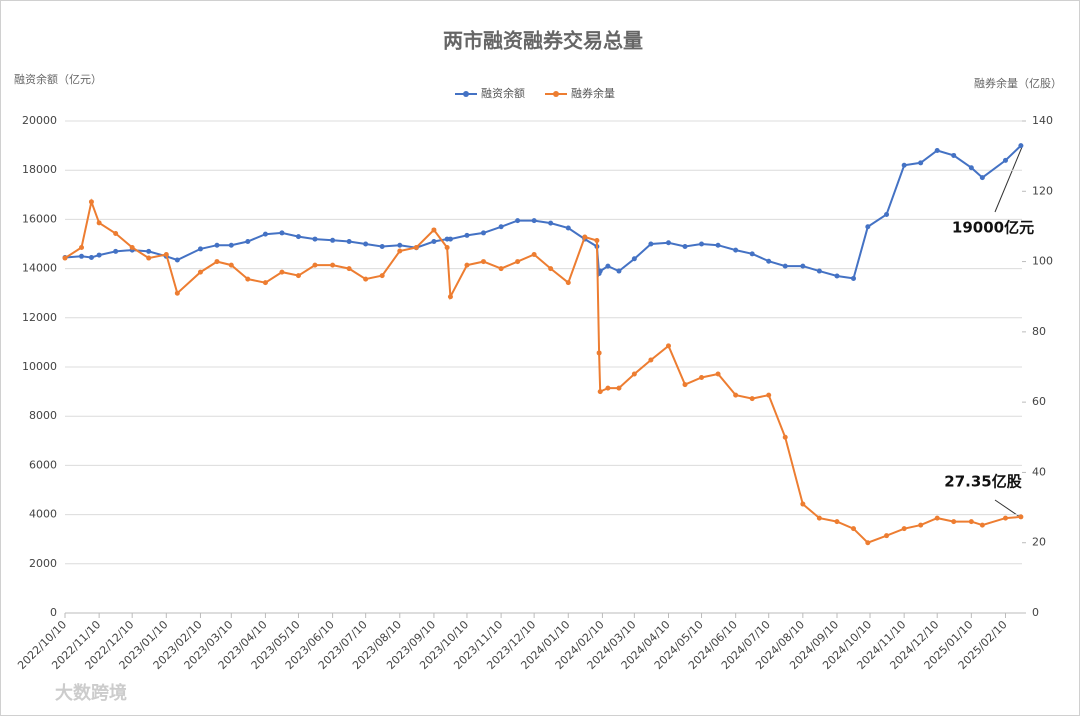 The image size is (1080, 716). I want to click on y2-tick-label: 40, so click(1039, 471).